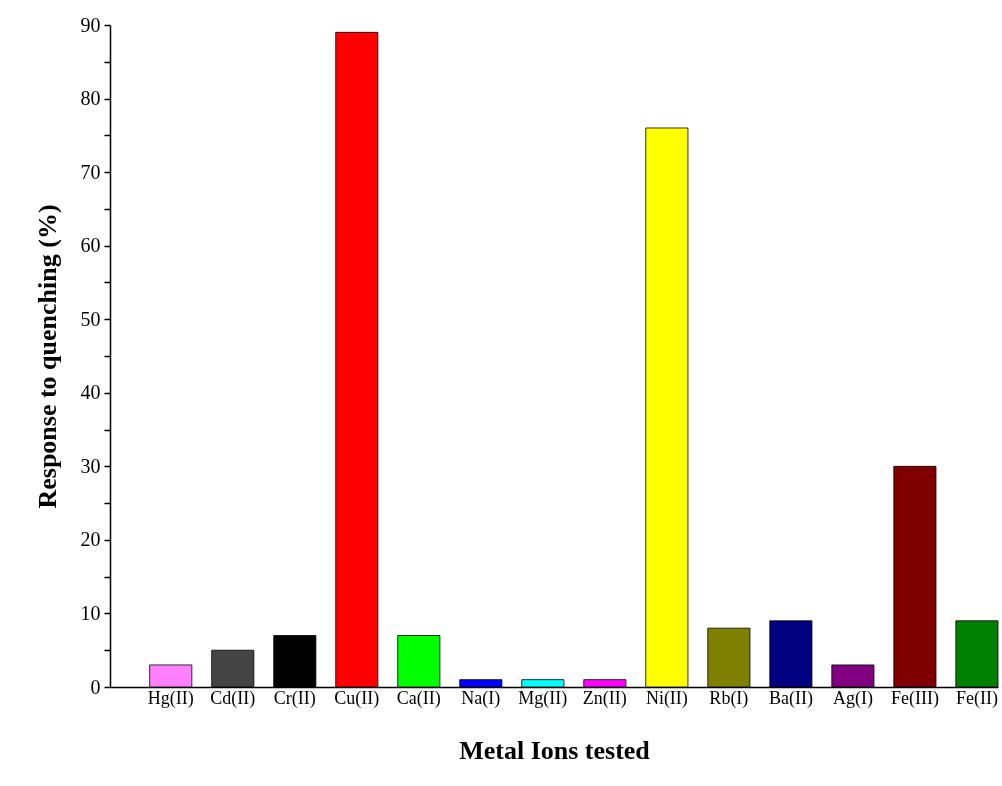  I want to click on x-tick-label: Fe(II), so click(976, 698).